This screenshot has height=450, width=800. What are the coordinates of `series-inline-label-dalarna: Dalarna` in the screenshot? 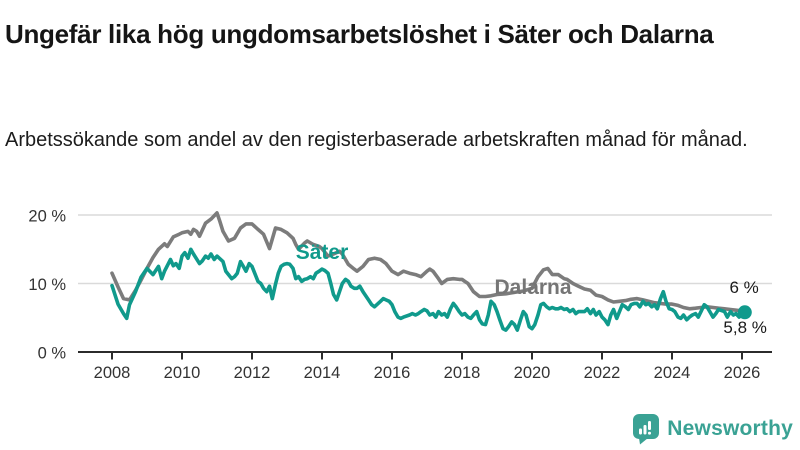 It's located at (533, 287).